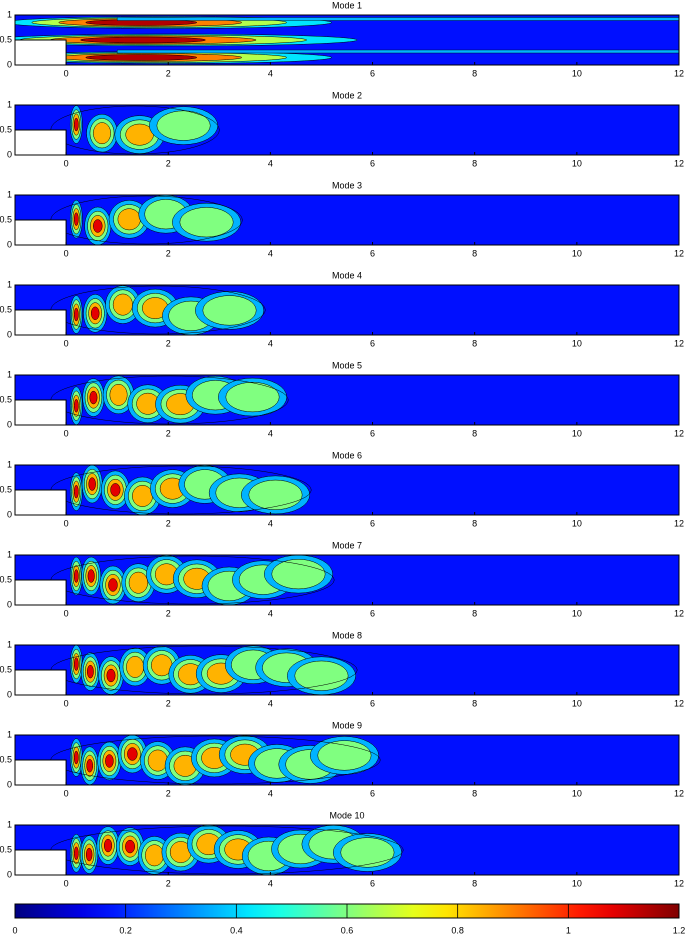  What do you see at coordinates (347, 455) in the screenshot?
I see `plot-title: Mode 6` at bounding box center [347, 455].